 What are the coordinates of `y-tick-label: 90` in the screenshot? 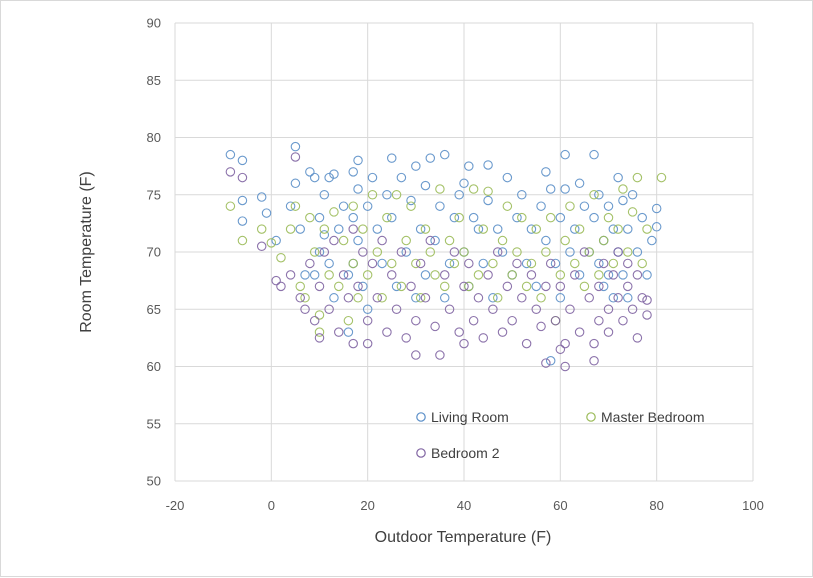 It's located at (154, 23).